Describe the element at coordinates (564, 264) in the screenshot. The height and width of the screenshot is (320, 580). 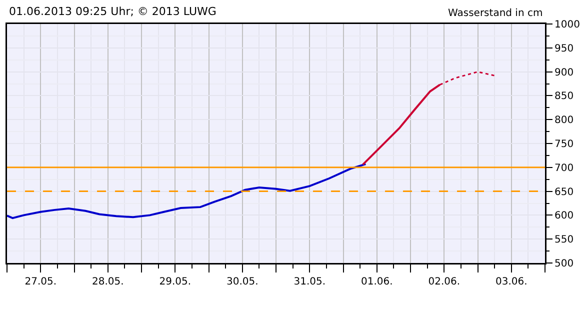
I see `y-tick-label: 500` at that location.